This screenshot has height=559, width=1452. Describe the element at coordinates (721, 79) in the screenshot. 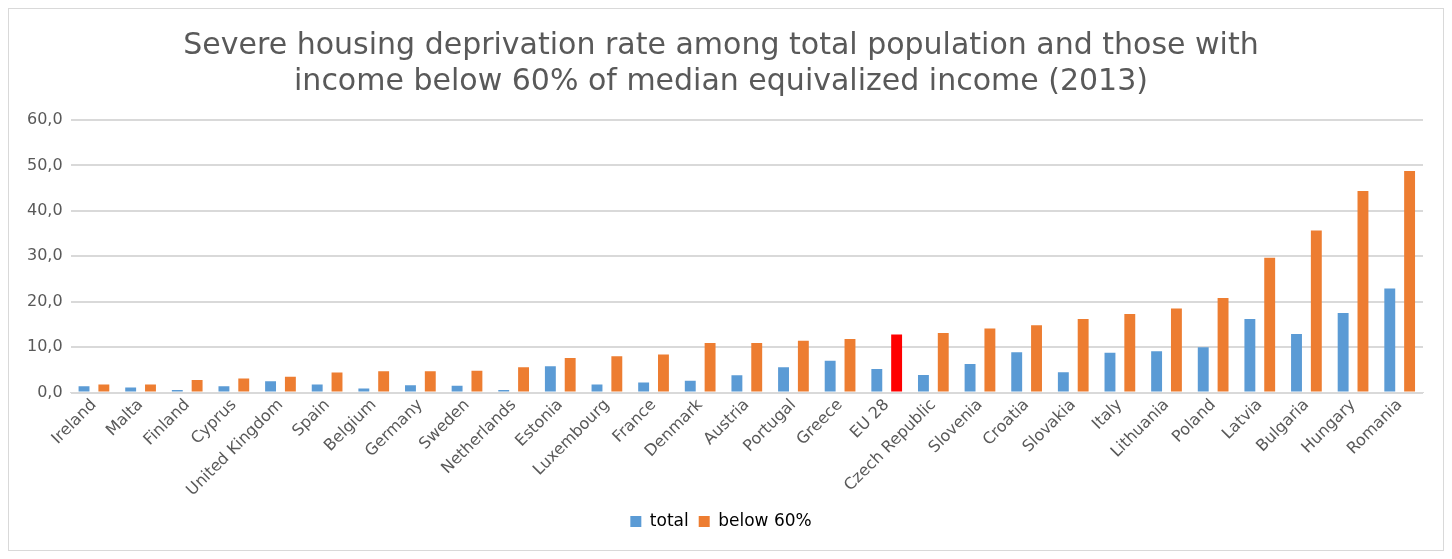

I see `text: income below 60% of median equivalized income (2013)` at that location.